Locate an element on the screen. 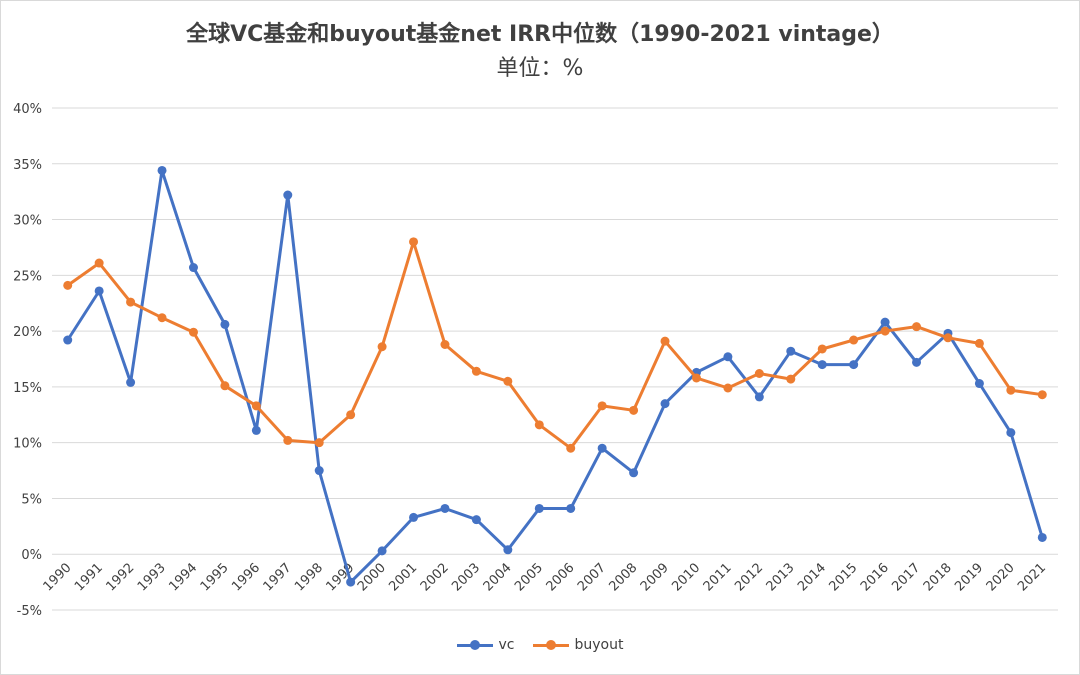 The width and height of the screenshot is (1080, 675). y-tick-label: 40% is located at coordinates (27, 109).